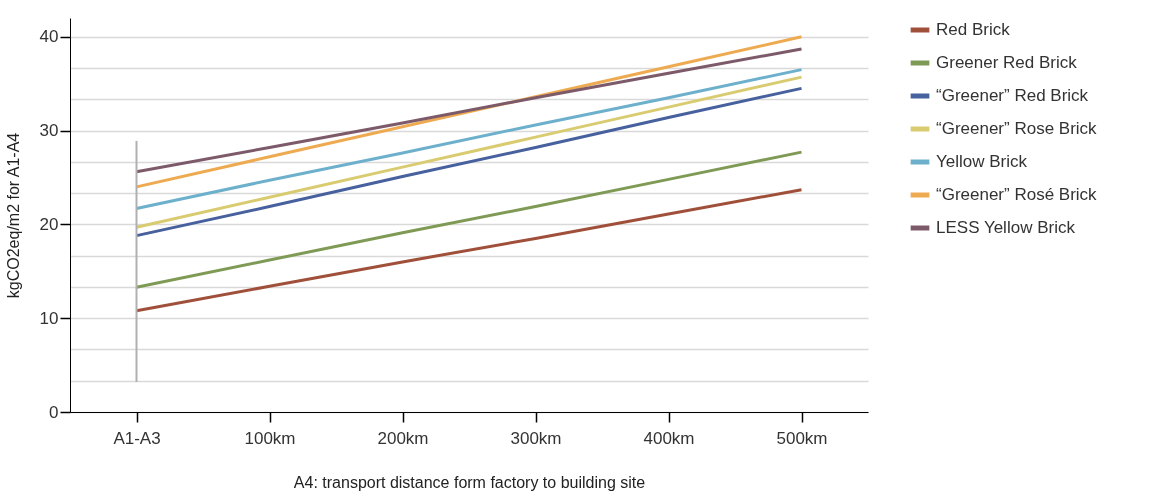 Image resolution: width=1174 pixels, height=497 pixels. What do you see at coordinates (49, 37) in the screenshot?
I see `y-tick-label: 40` at bounding box center [49, 37].